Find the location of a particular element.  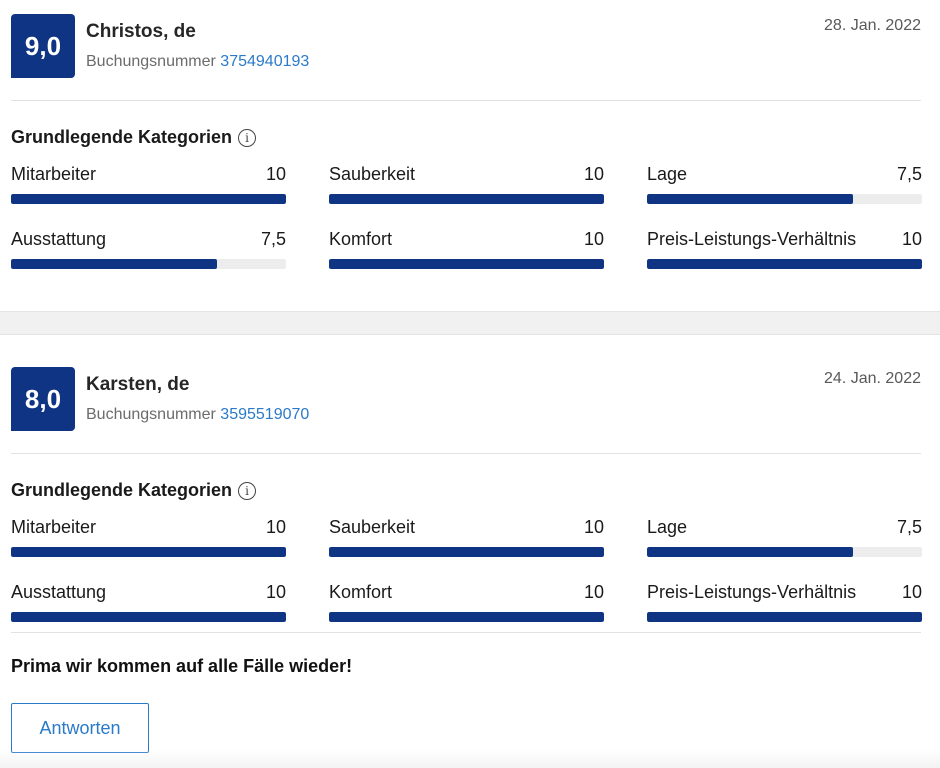

review-comment: Prima wir kommen auf alle Fälle wieder! is located at coordinates (182, 666).